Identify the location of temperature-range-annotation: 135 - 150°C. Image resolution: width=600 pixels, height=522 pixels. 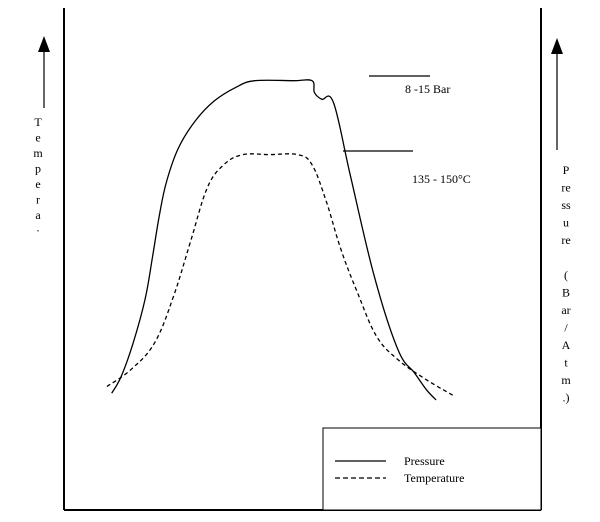
(441, 179).